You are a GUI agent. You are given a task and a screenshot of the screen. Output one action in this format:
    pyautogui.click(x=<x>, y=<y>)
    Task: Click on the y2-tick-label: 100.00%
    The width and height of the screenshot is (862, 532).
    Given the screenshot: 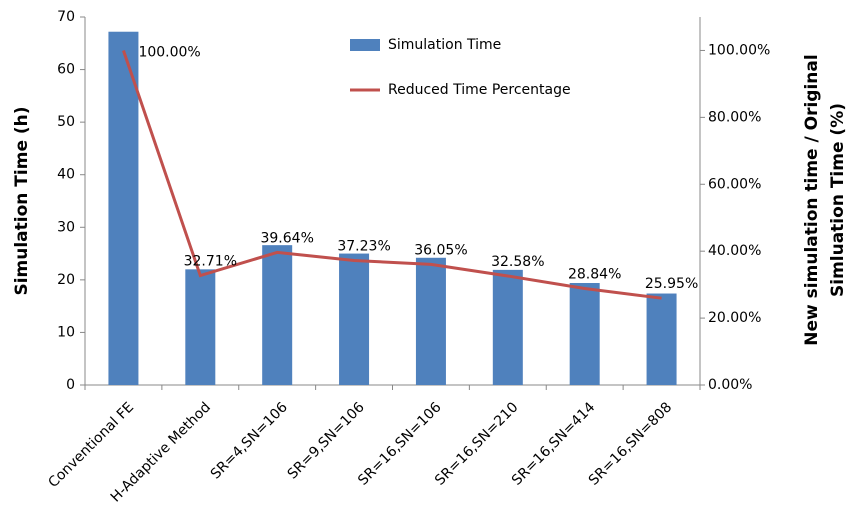 What is the action you would take?
    pyautogui.click(x=739, y=50)
    